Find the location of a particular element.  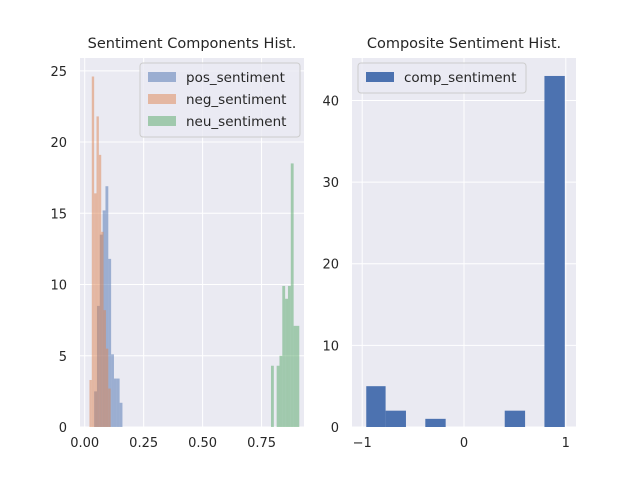

y-tick-label: 15 is located at coordinates (58, 214).